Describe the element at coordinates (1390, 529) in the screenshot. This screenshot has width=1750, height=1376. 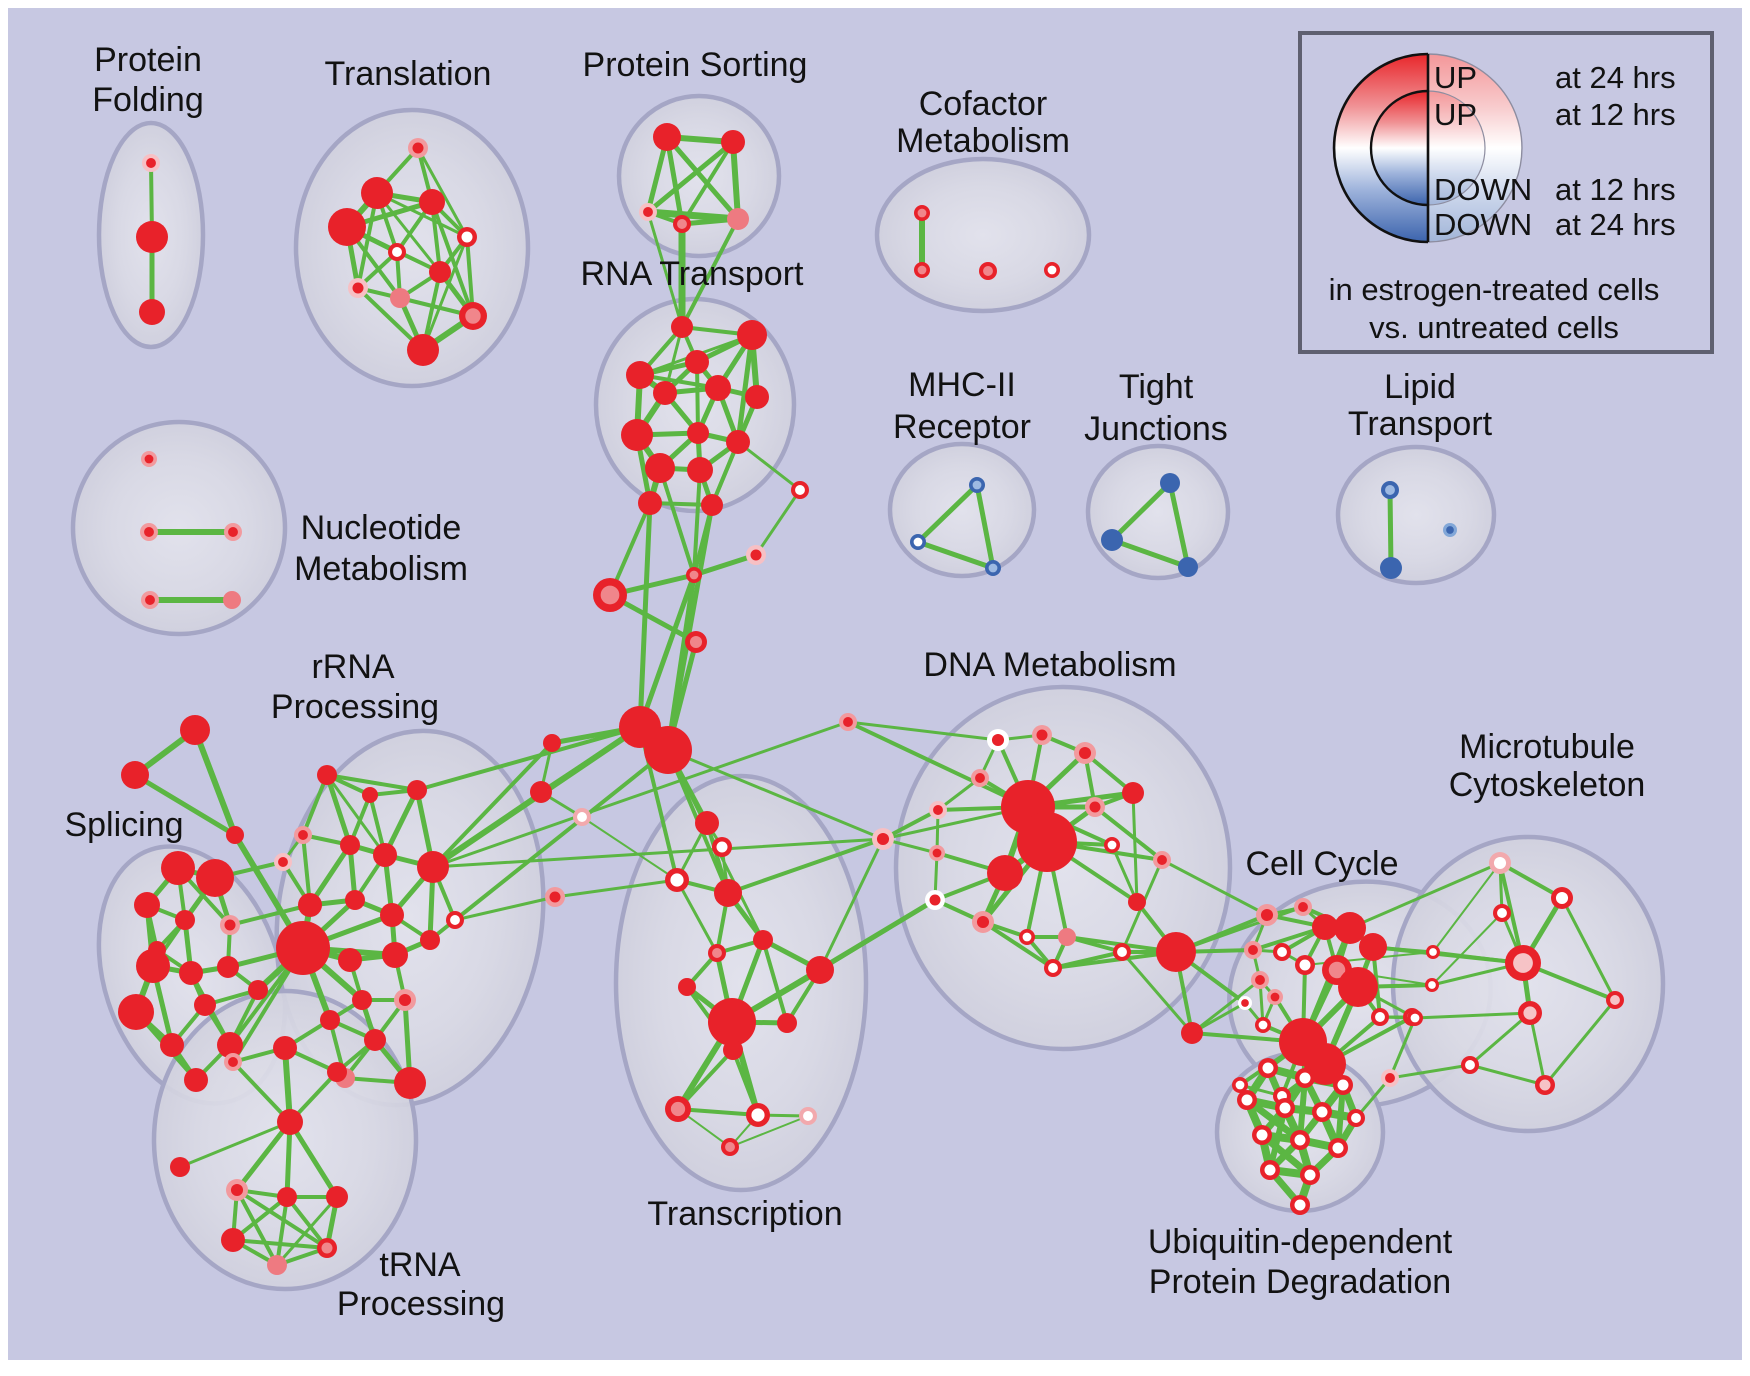
I see `edge-lipid-transport` at that location.